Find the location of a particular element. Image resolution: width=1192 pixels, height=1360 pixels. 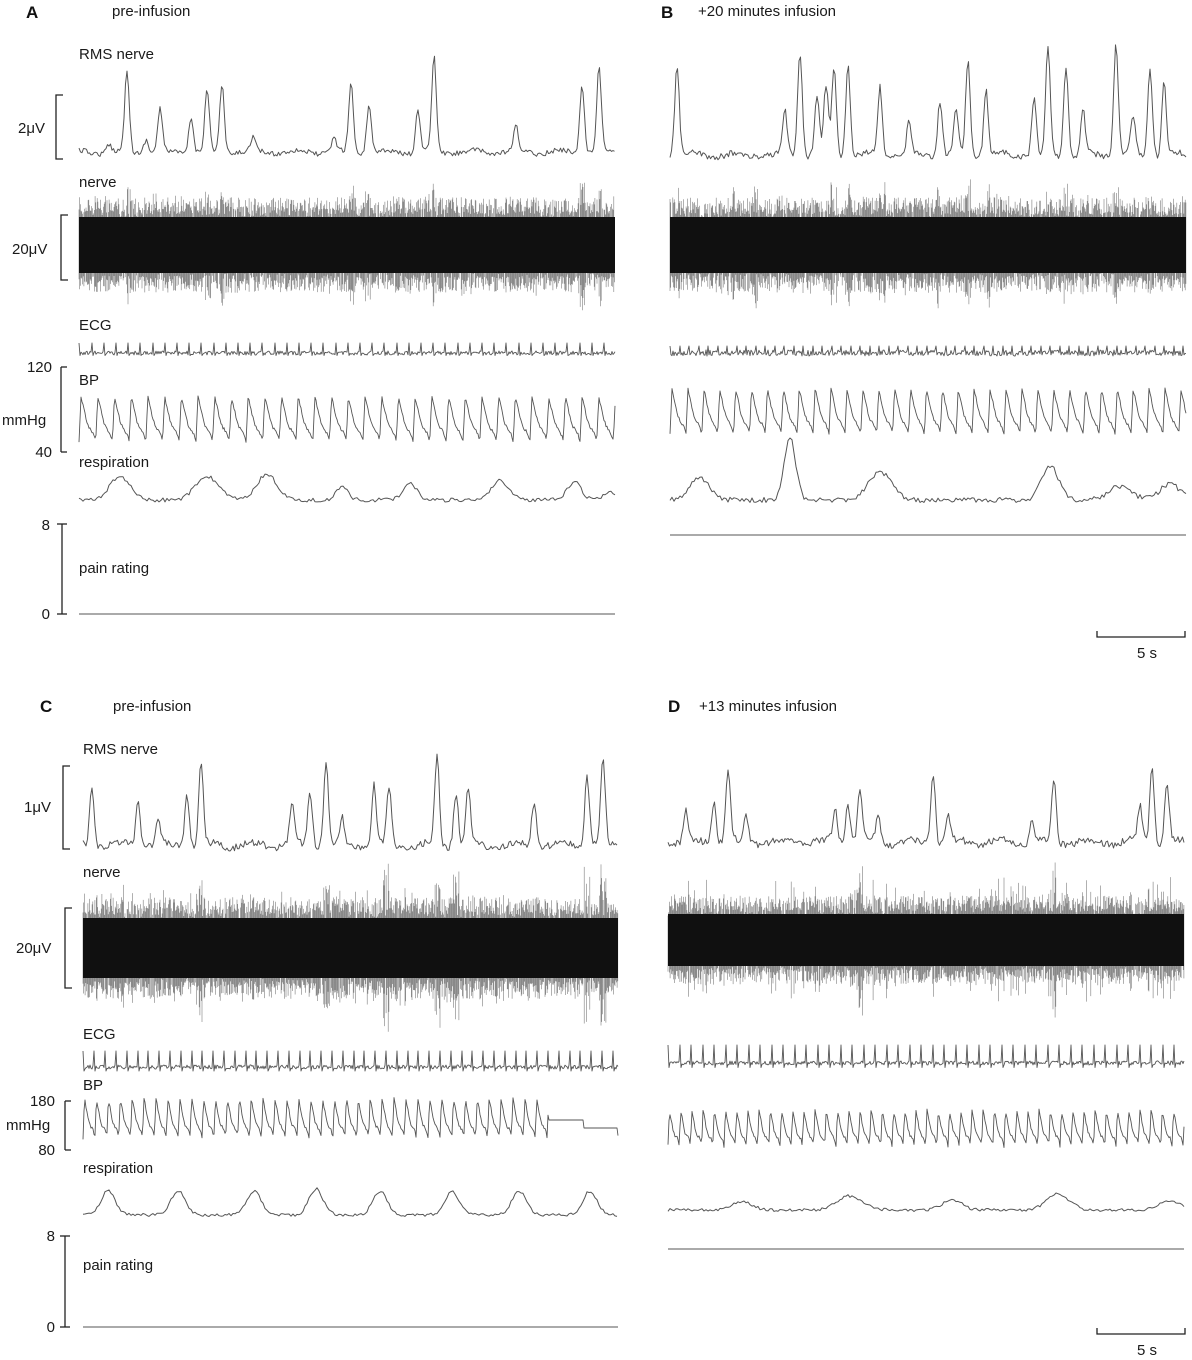

panel-d-nerve-trace is located at coordinates (926, 940).